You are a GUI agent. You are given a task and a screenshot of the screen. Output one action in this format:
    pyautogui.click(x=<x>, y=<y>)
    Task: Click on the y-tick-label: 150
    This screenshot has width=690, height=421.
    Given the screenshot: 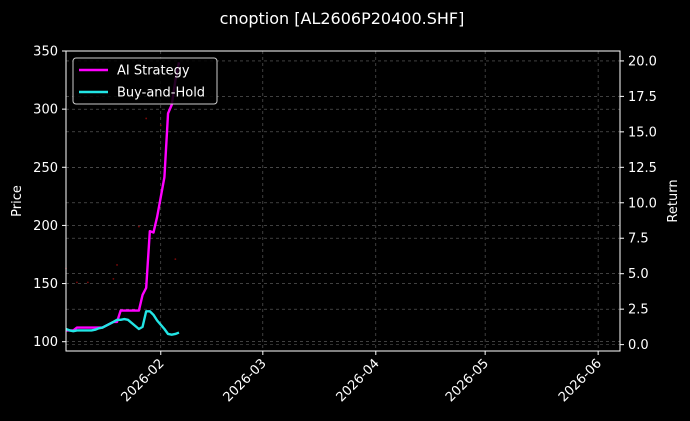 What is the action you would take?
    pyautogui.click(x=45, y=284)
    